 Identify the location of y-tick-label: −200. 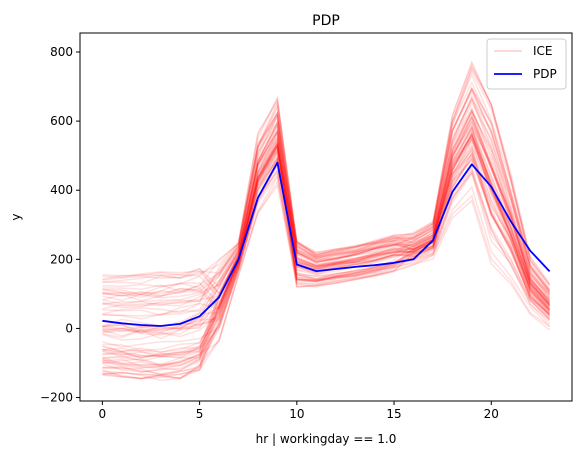
(56, 398).